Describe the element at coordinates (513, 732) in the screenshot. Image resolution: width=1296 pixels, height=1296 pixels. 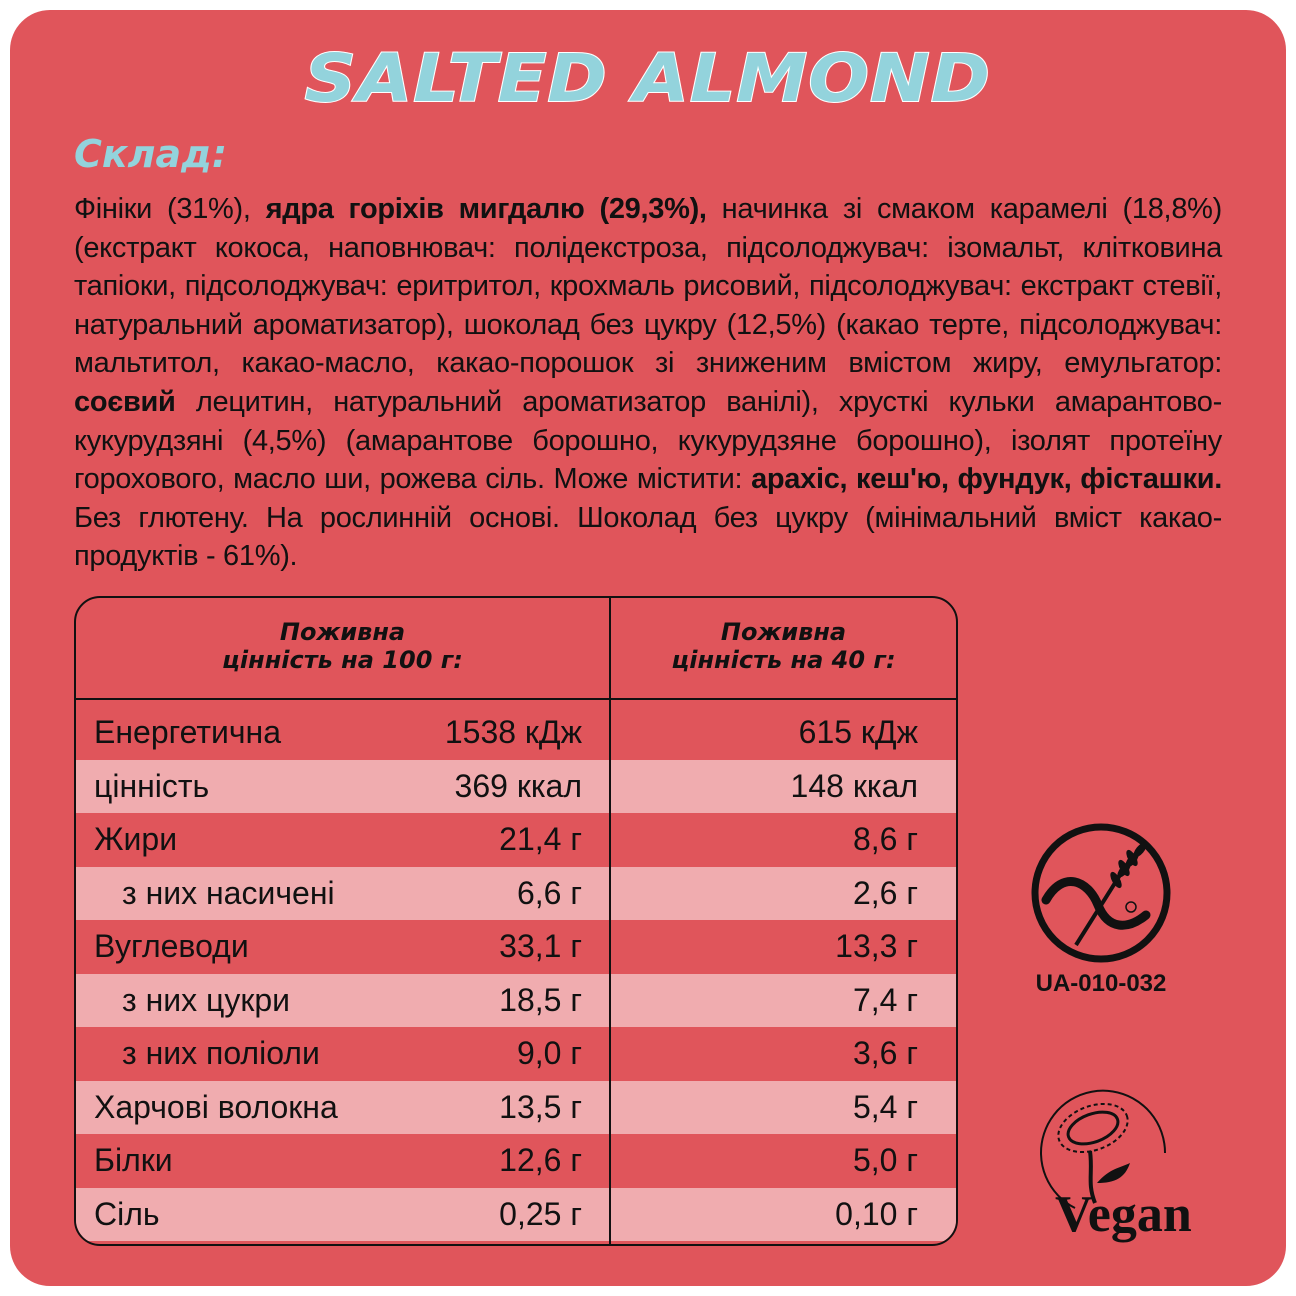
I see `value-per-100g: 1538 кДж` at that location.